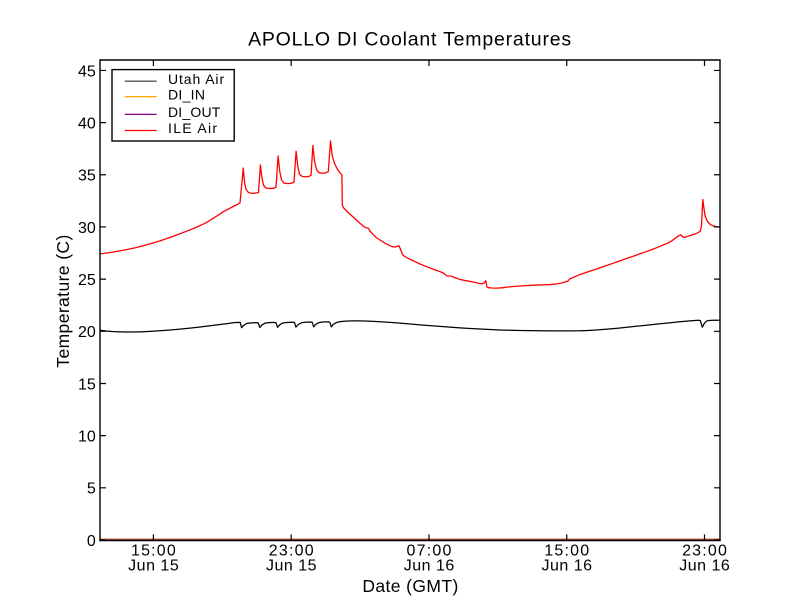 The image size is (800, 605). Describe the element at coordinates (194, 112) in the screenshot. I see `svg-text: DI_OUT` at that location.